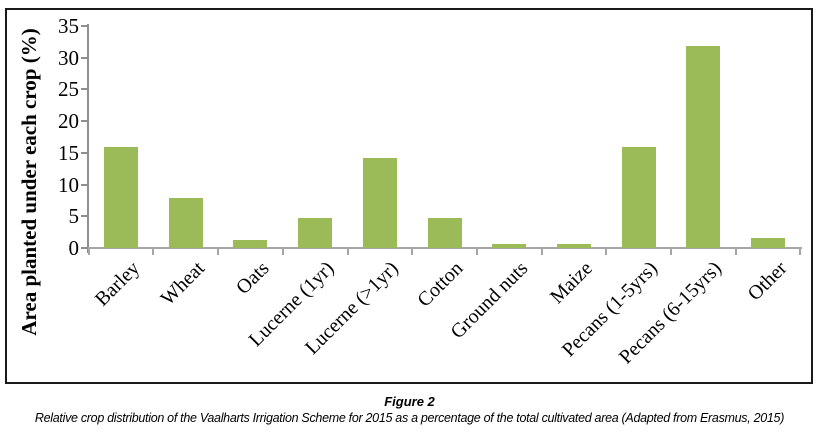 This screenshot has width=819, height=442. What do you see at coordinates (68, 26) in the screenshot?
I see `y-axis-tick-label: 35` at bounding box center [68, 26].